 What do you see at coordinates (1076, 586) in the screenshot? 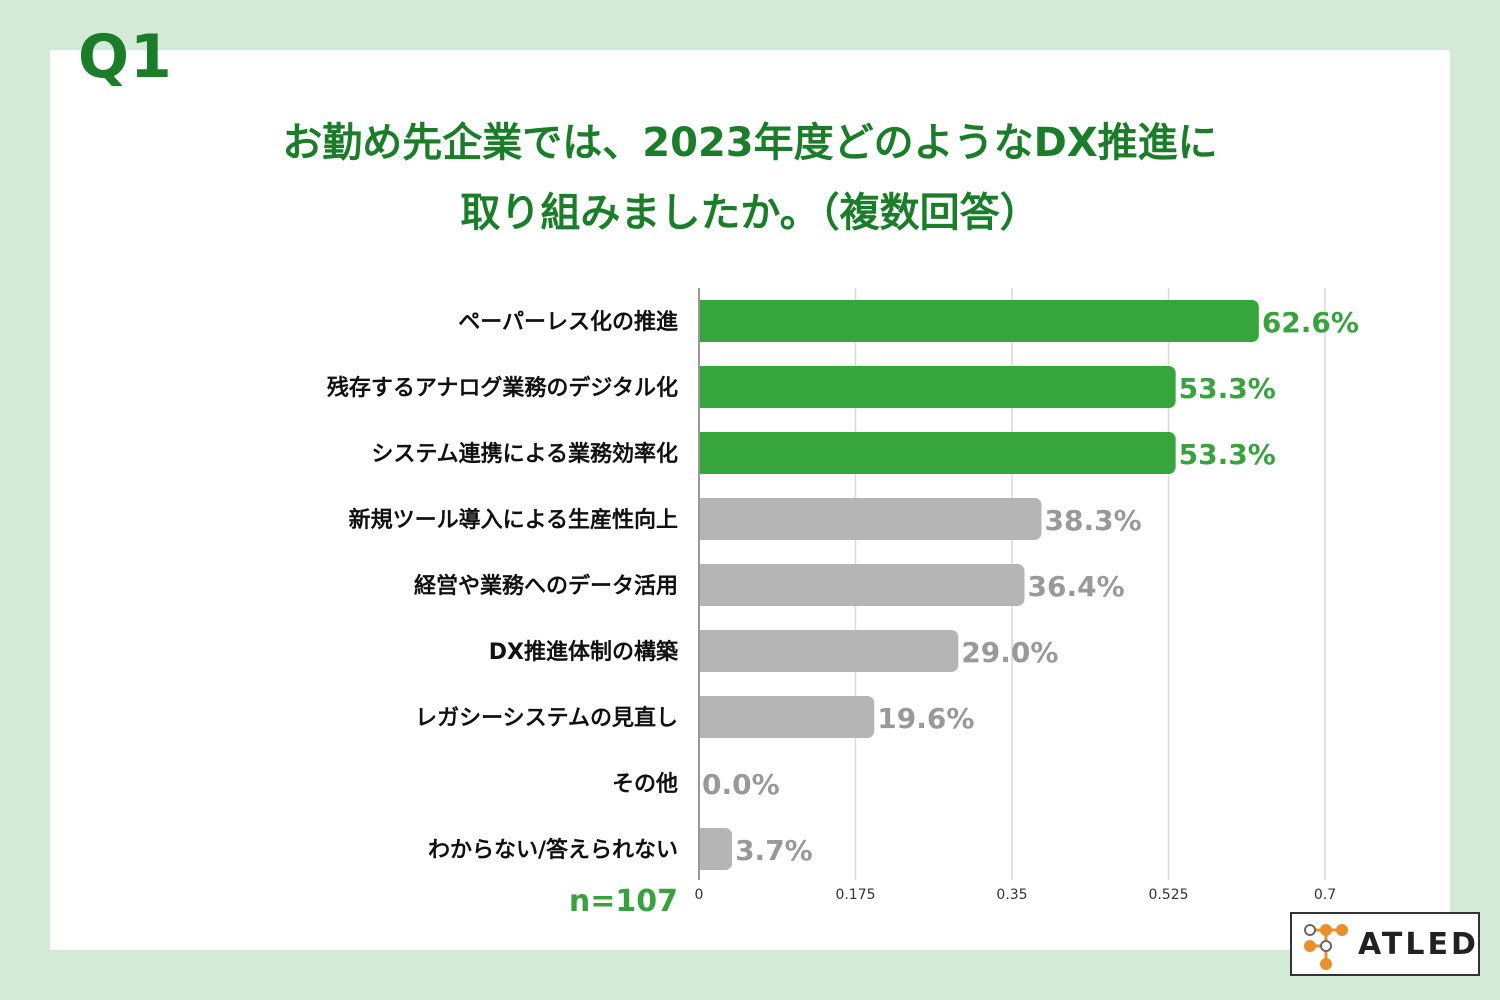
I see `value-label: 36.4%` at bounding box center [1076, 586].